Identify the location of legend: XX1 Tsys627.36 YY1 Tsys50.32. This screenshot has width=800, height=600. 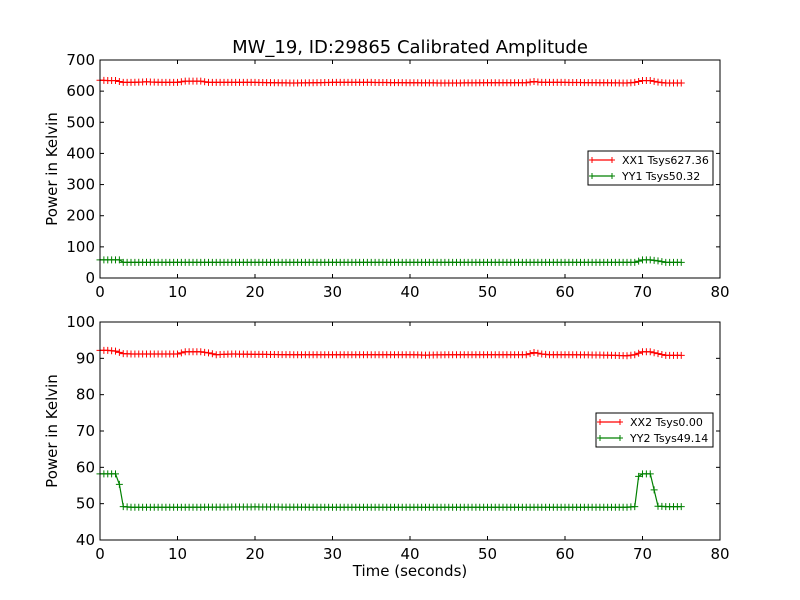
(650, 168).